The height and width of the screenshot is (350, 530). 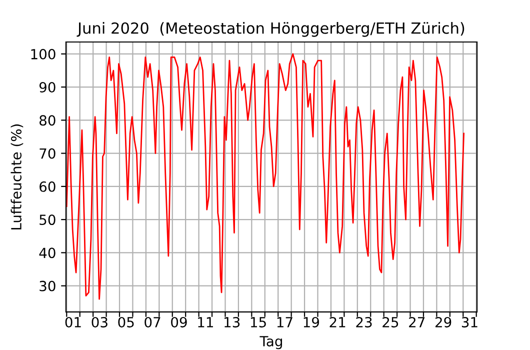 What do you see at coordinates (338, 322) in the screenshot?
I see `x-tick-label: 21` at bounding box center [338, 322].